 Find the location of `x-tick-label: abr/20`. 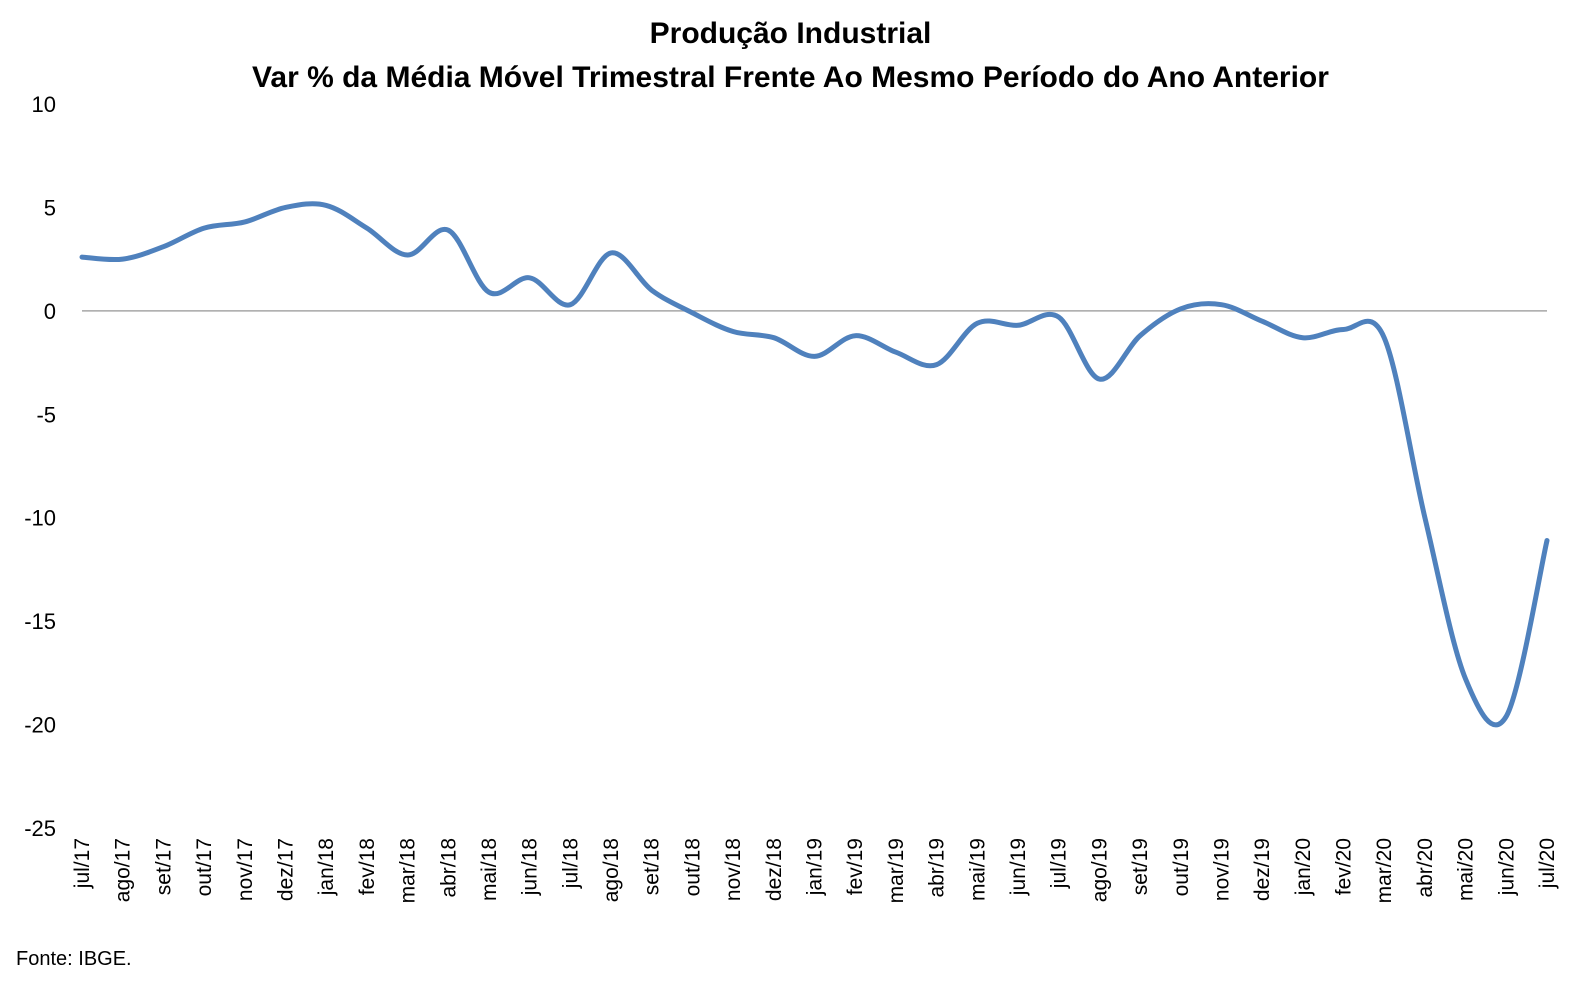

x-tick-label: abr/20 is located at coordinates (1425, 868).